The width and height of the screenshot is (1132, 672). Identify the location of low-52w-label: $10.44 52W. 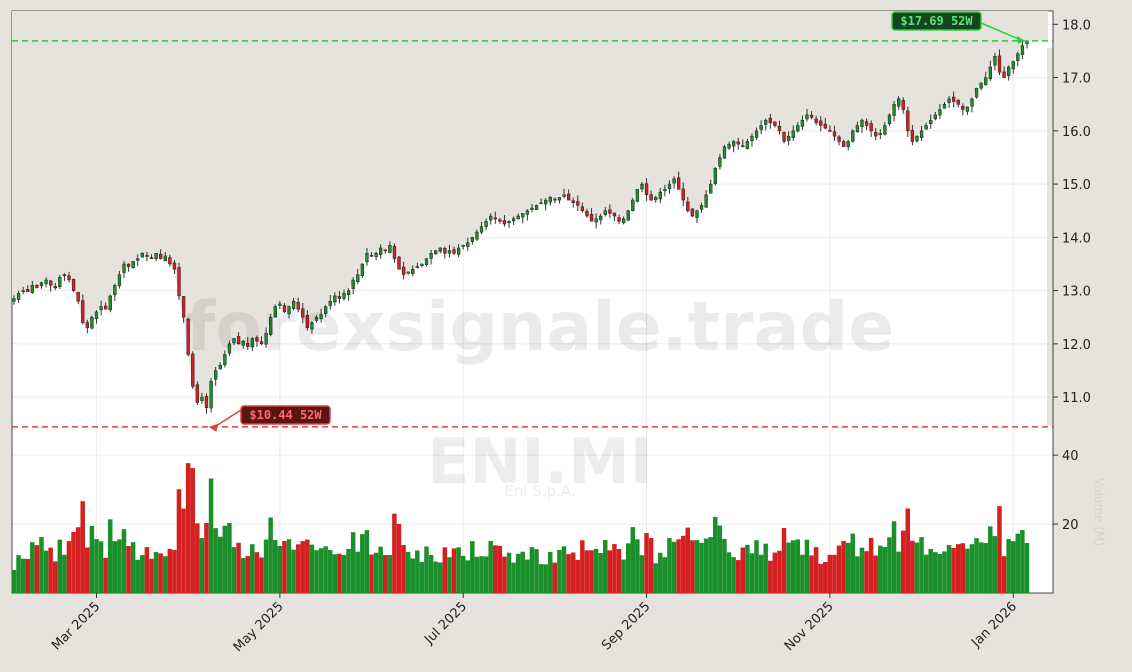
(285, 415).